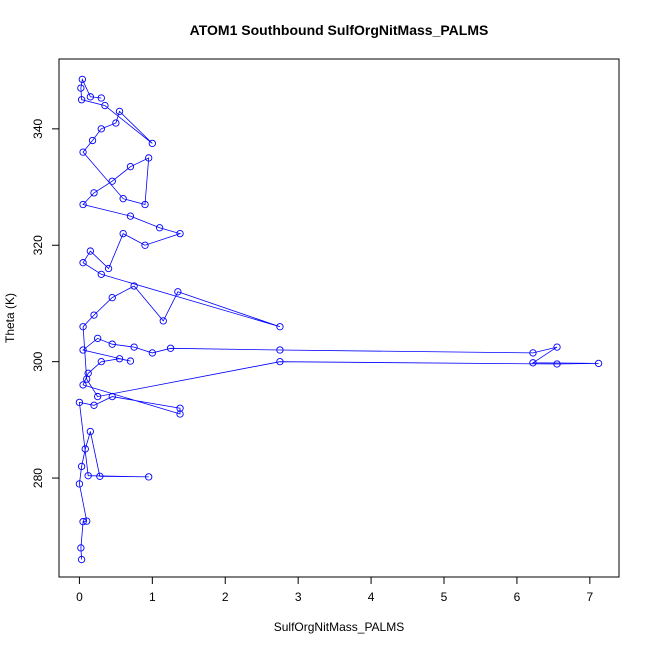 Image resolution: width=650 pixels, height=650 pixels. I want to click on y-tick-label: 280, so click(38, 478).